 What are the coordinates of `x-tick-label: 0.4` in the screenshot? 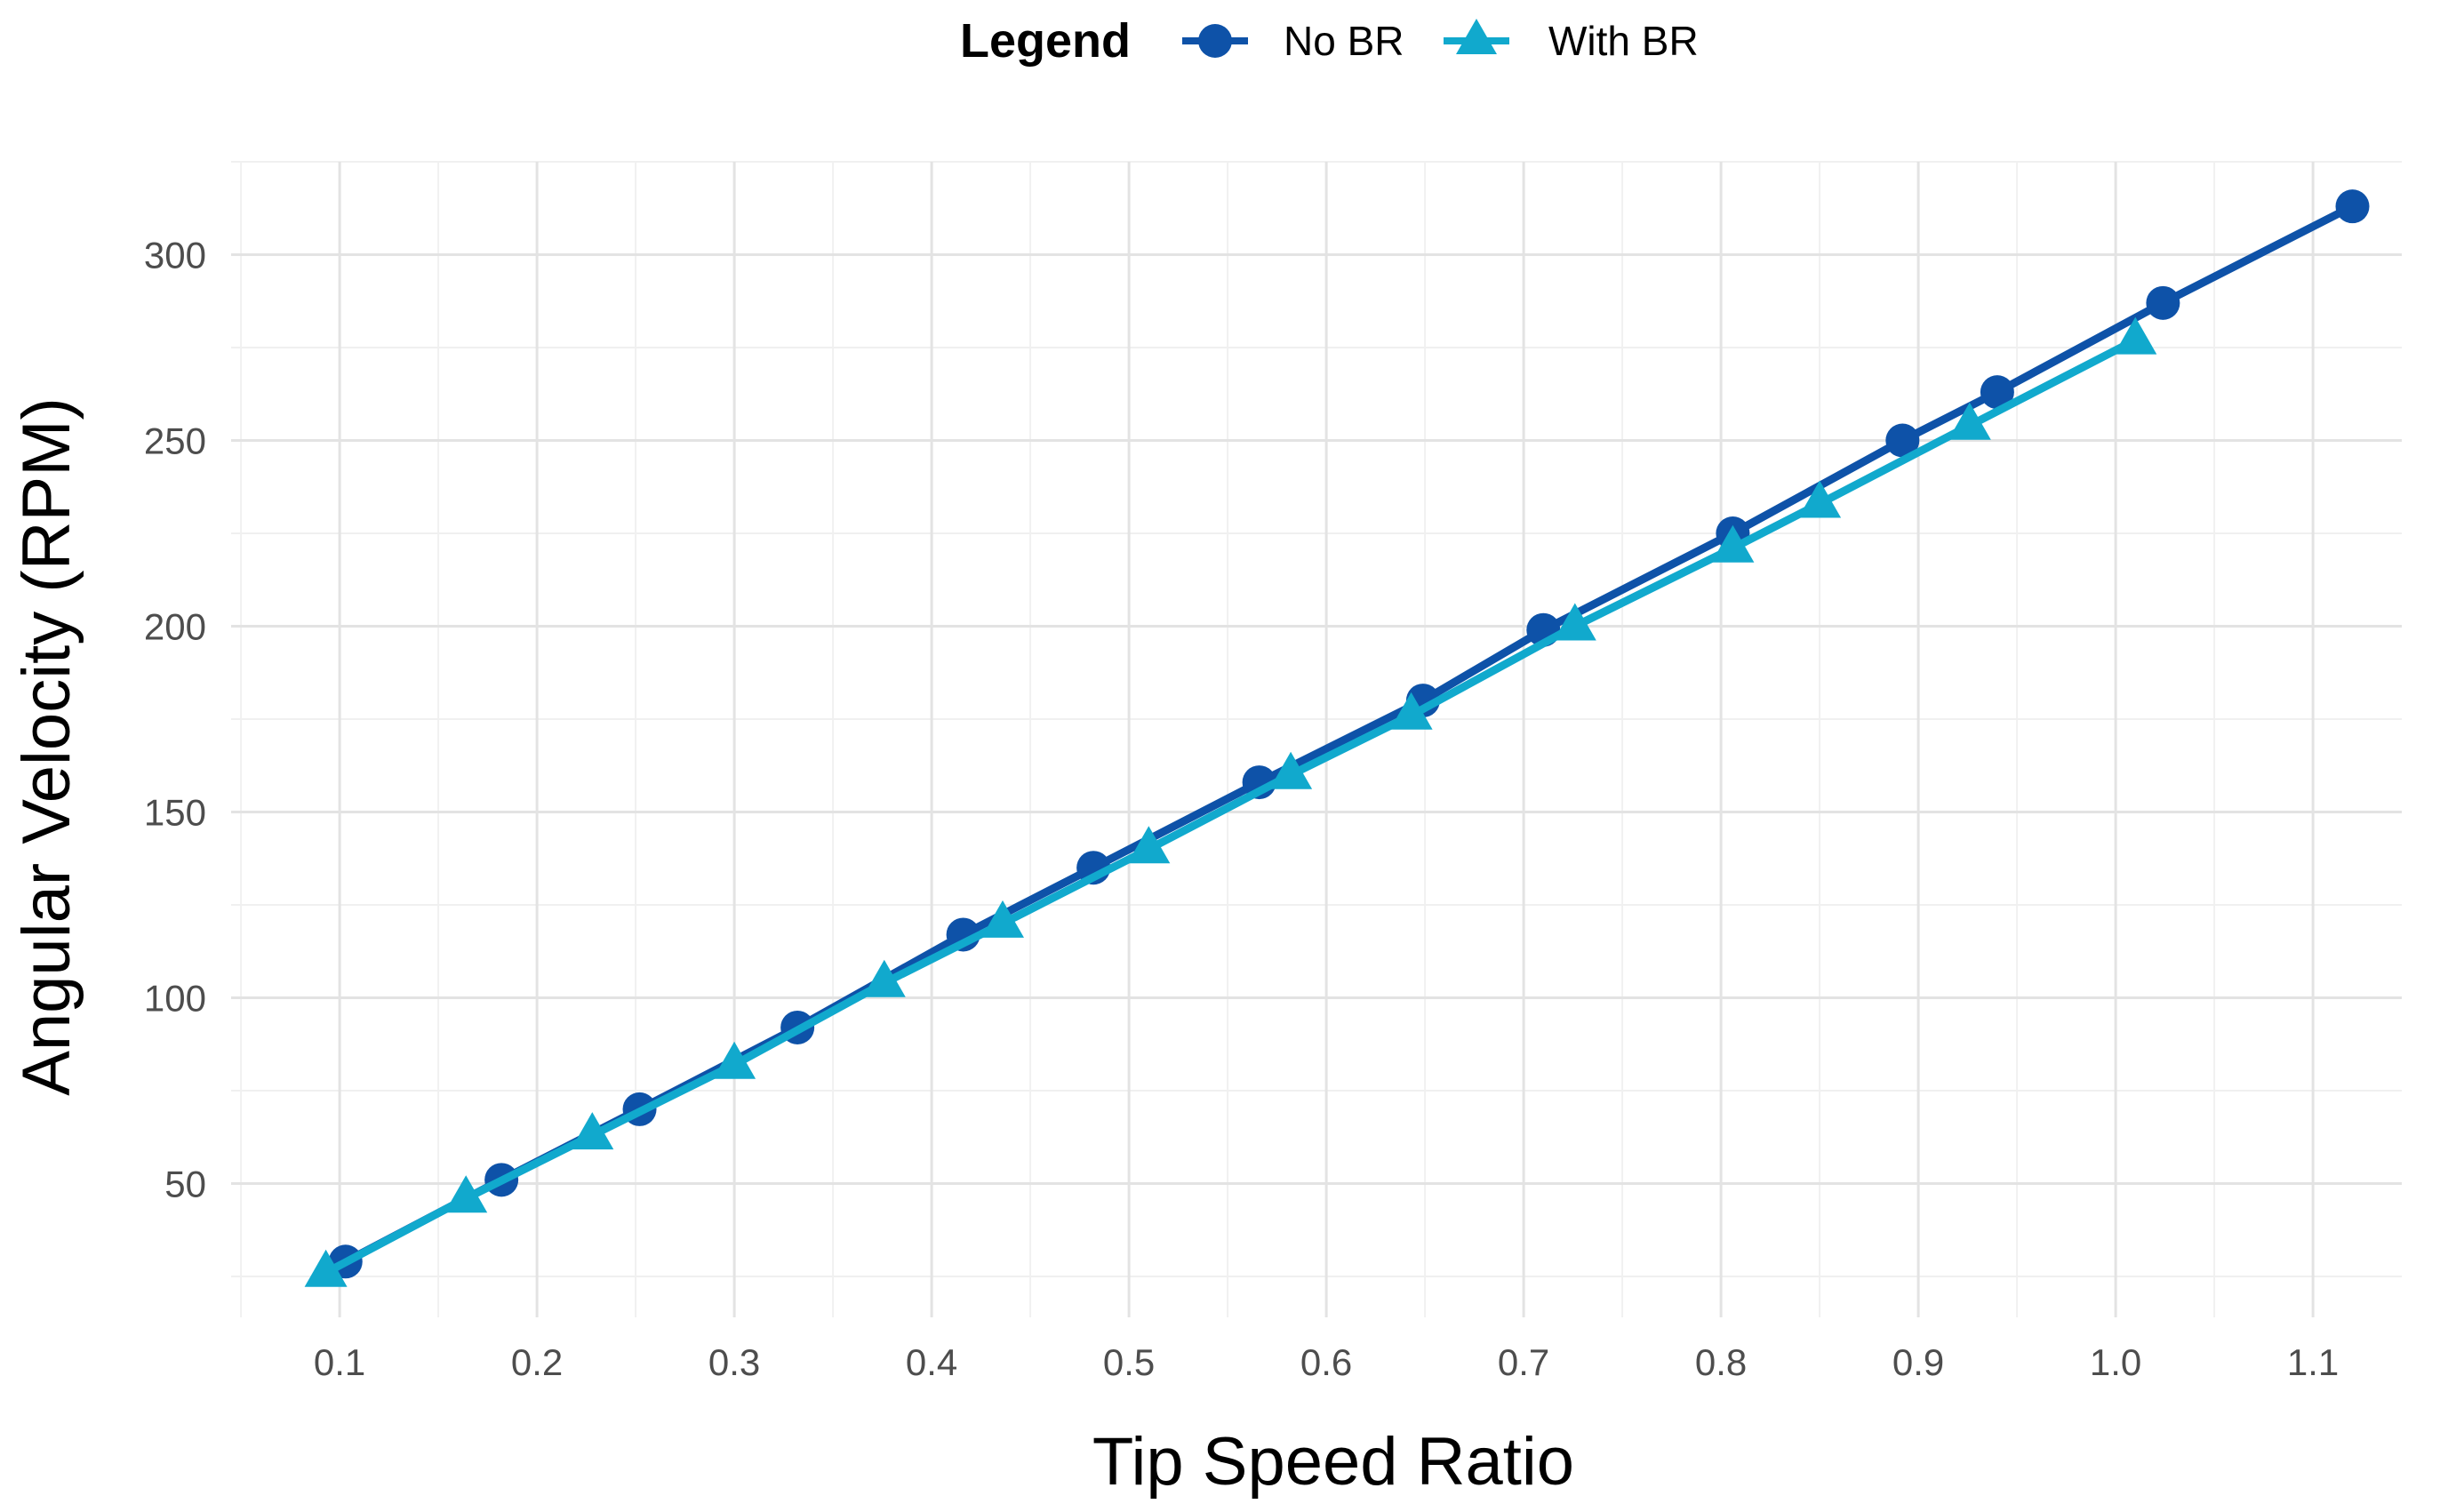 It's located at (931, 1362).